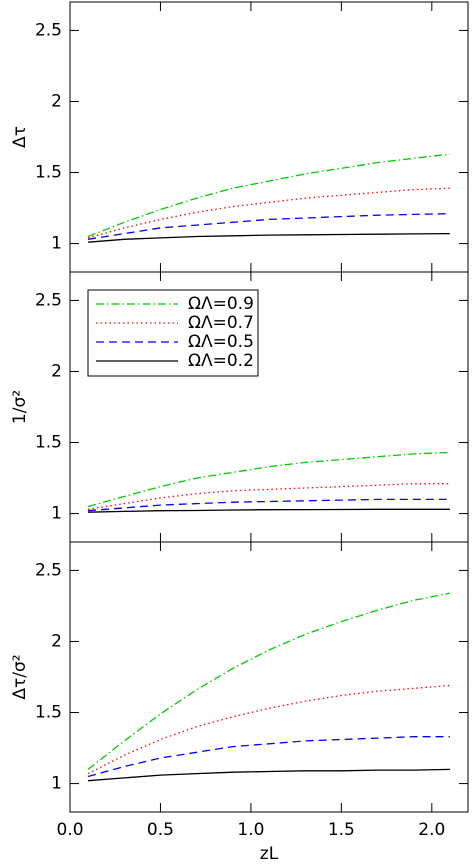  I want to click on x-tick-label: 1.5, so click(341, 830).